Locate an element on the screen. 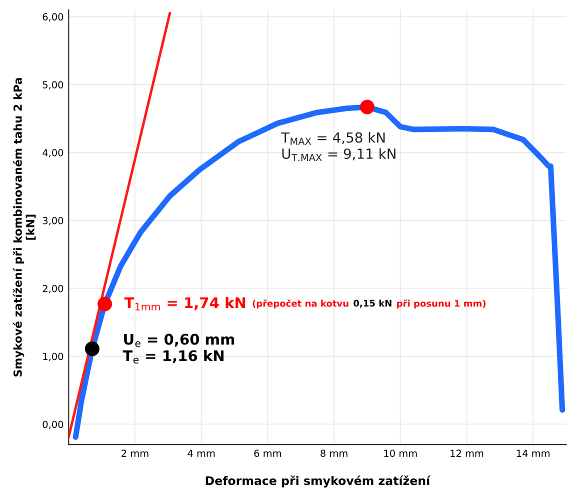  annotation: T$_{MAX}$ = 4,58 kN is located at coordinates (333, 138).